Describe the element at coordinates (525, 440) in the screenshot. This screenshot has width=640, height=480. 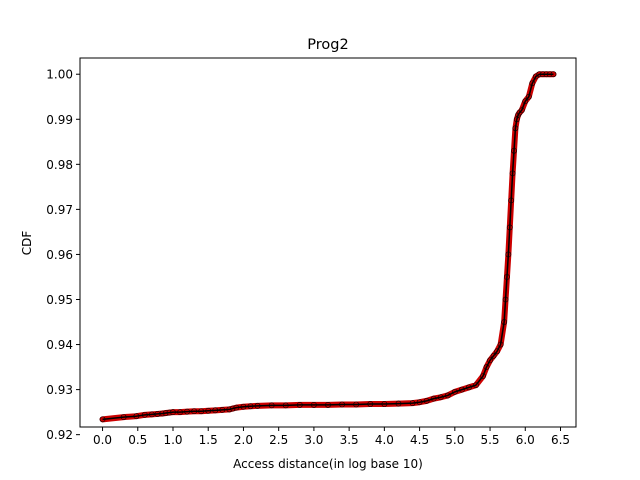
I see `x-tick-label: 6.0` at that location.